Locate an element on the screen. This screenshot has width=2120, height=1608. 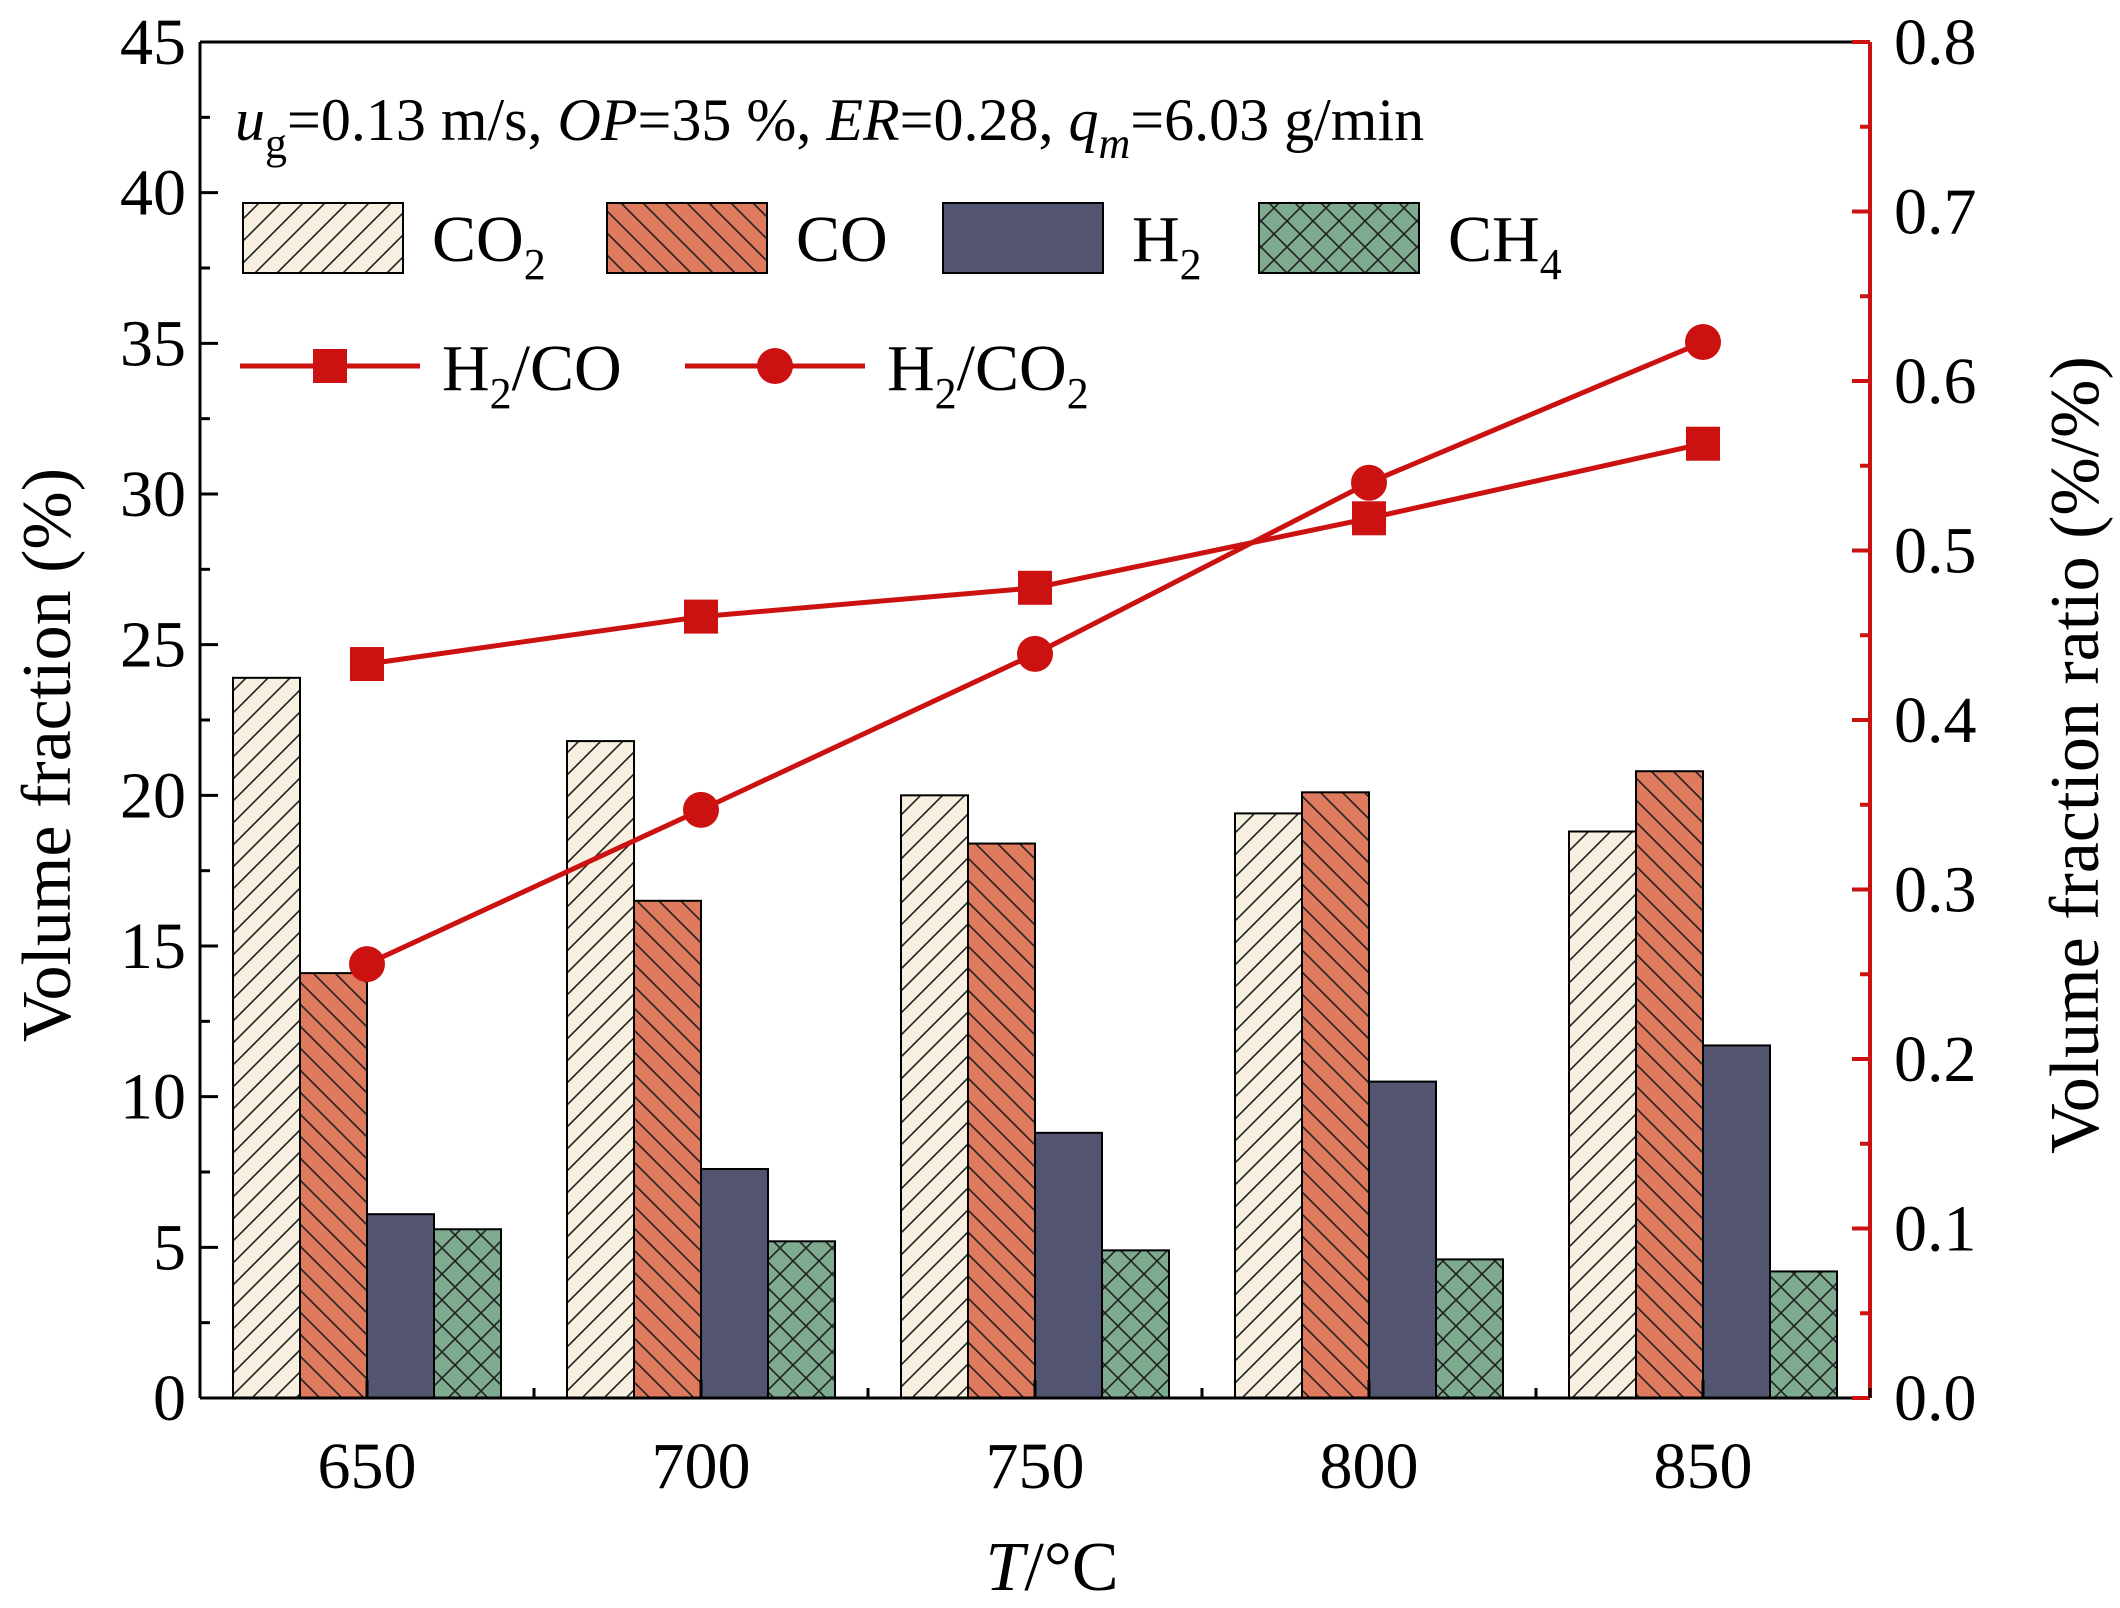
y2-tick-label-8: 0.8 is located at coordinates (1935, 42).